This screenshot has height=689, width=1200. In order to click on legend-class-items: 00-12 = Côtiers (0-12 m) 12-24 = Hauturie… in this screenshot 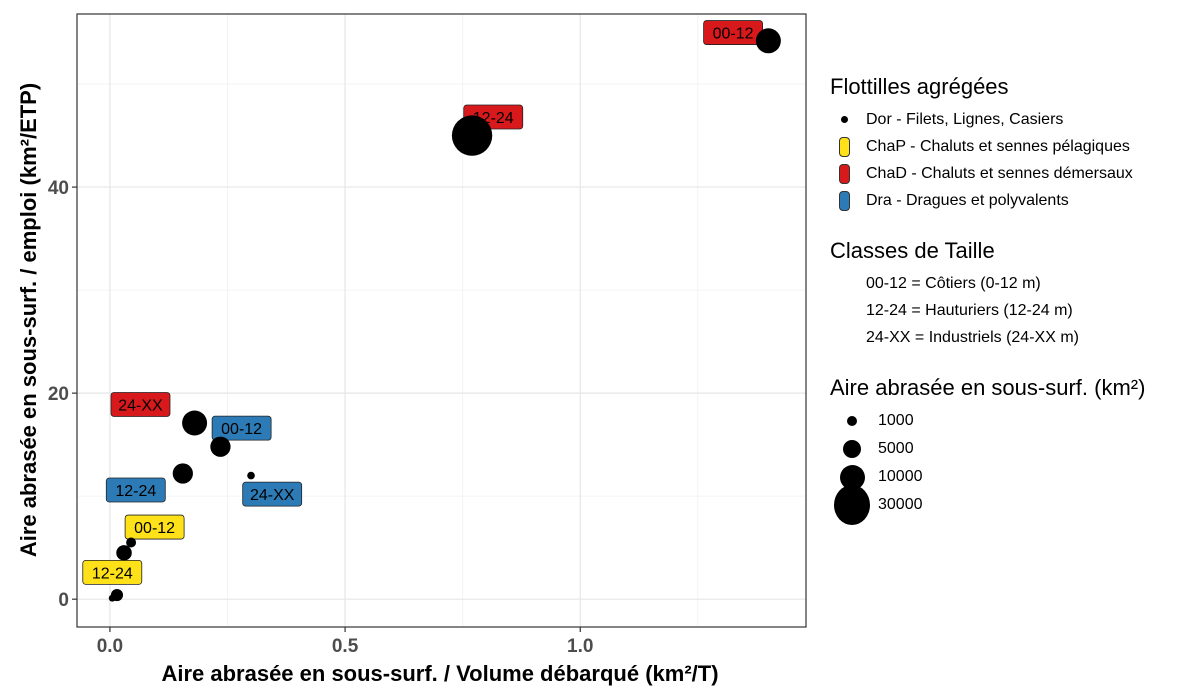, I will do `click(1015, 310)`.